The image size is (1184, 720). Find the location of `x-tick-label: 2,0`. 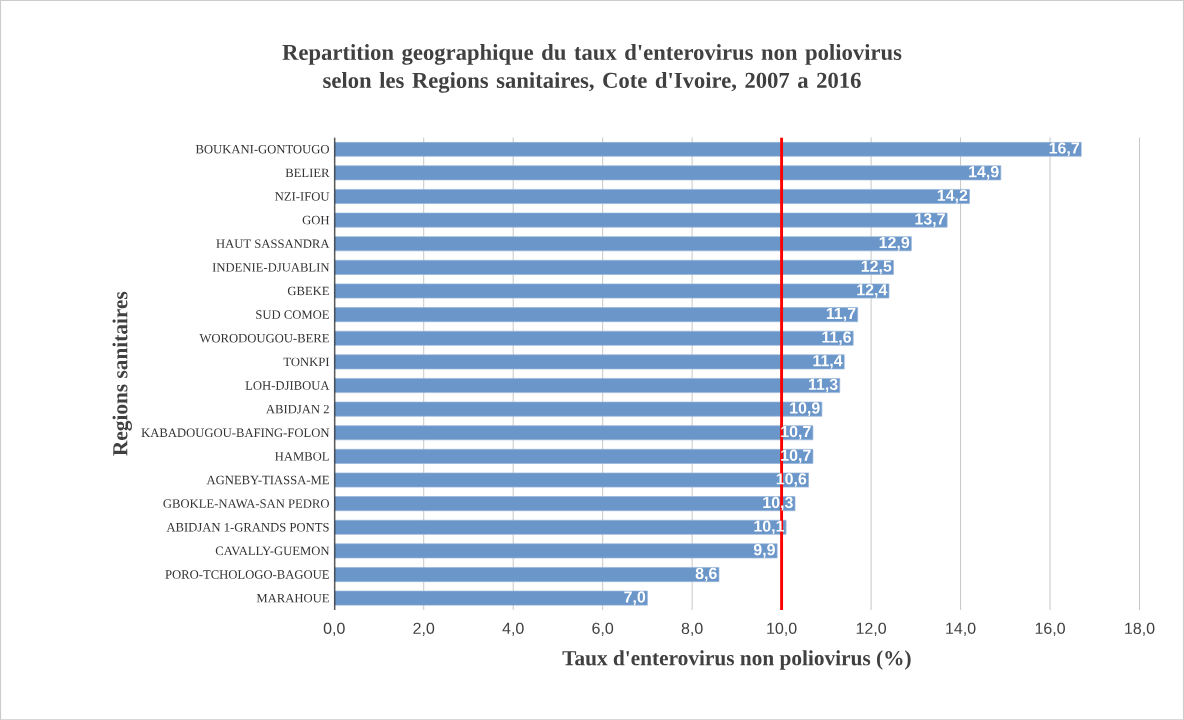

x-tick-label: 2,0 is located at coordinates (424, 629).